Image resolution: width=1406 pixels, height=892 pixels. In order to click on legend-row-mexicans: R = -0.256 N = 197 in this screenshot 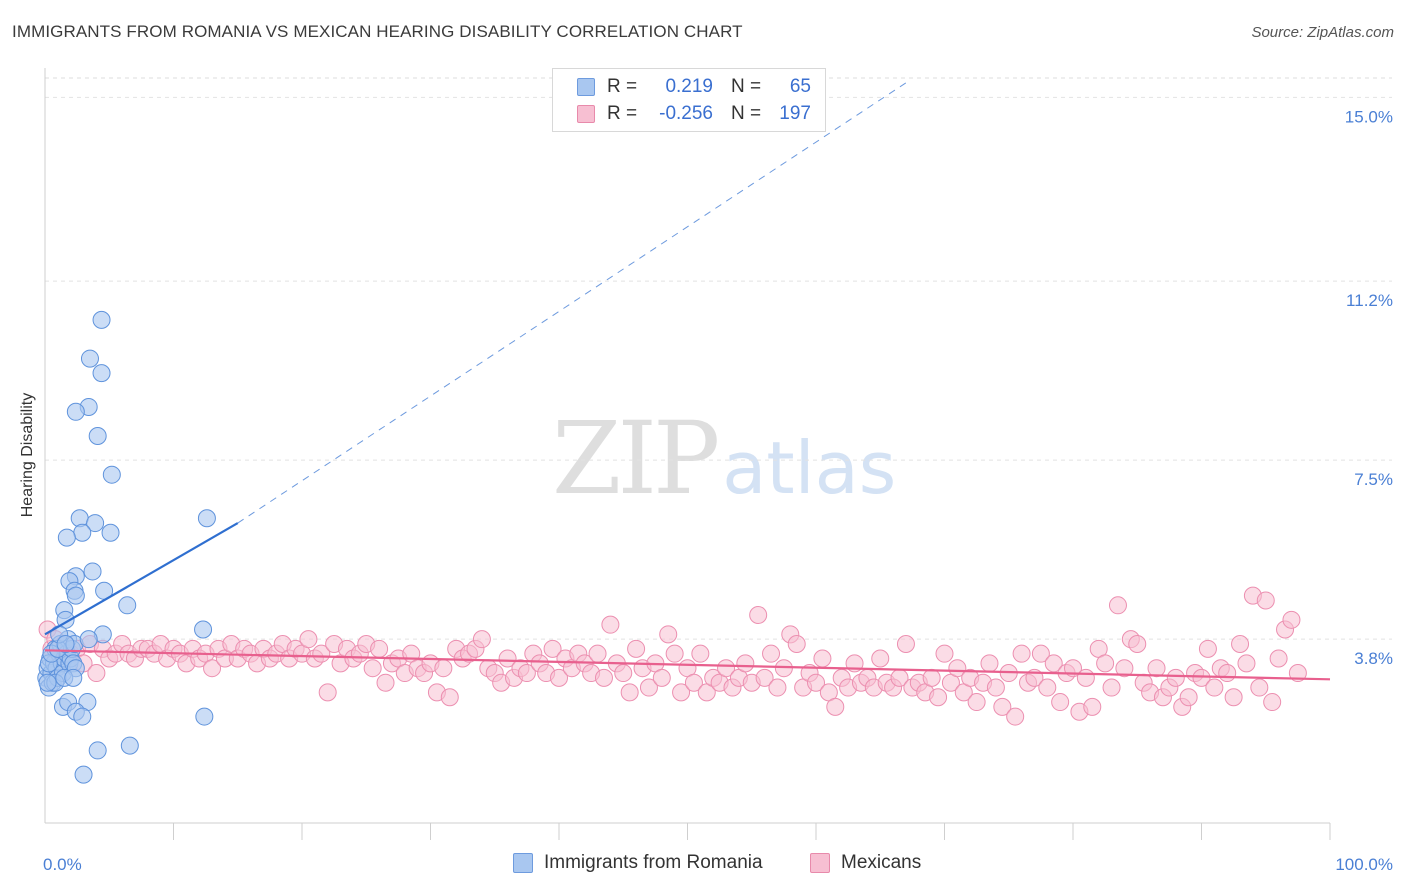, I will do `click(694, 114)`.